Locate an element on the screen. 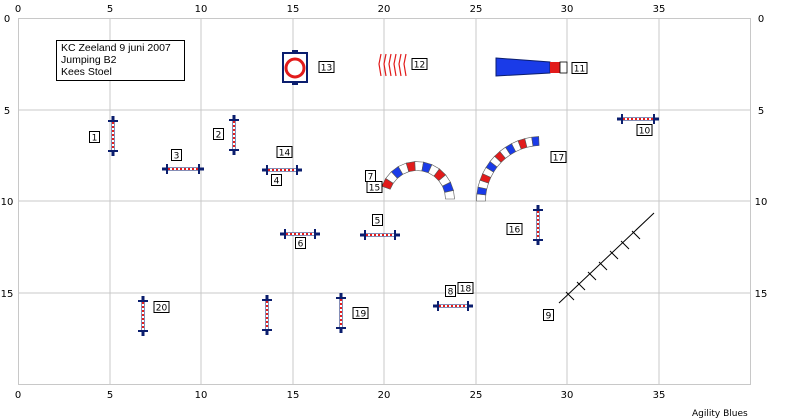 This screenshot has width=800, height=419. x-axis-top-ticks: 0 5 10 15 20 25 30 35 is located at coordinates (340, 9).